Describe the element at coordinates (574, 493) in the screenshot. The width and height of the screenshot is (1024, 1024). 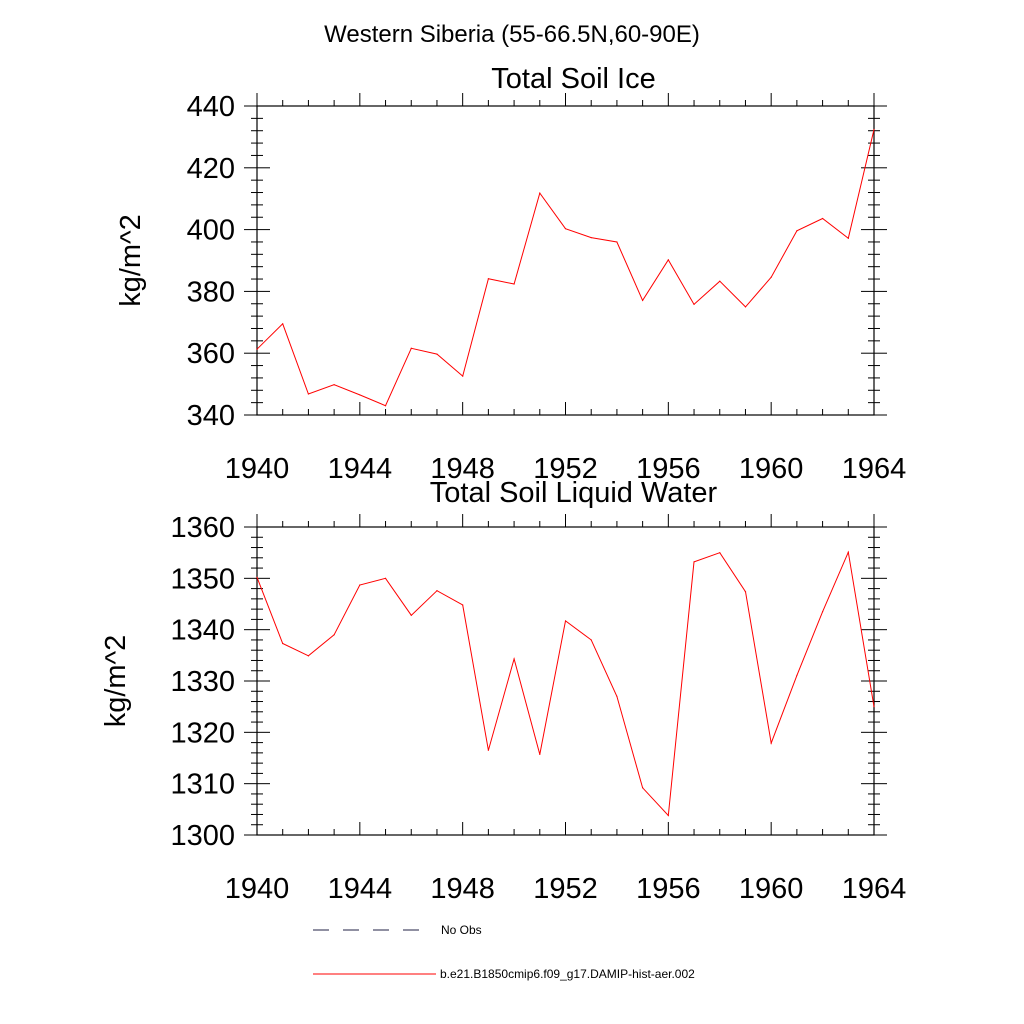
I see `panel-title: Total Soil Liquid Water` at that location.